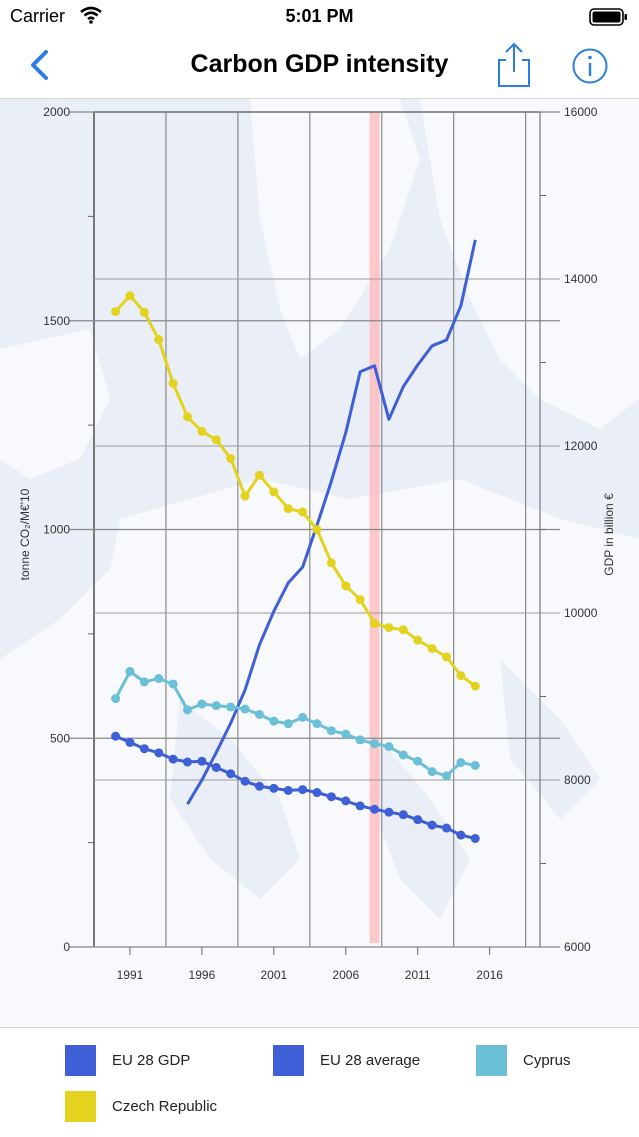 Image resolution: width=639 pixels, height=1137 pixels. I want to click on y-tick-label-right: 14000, so click(581, 279).